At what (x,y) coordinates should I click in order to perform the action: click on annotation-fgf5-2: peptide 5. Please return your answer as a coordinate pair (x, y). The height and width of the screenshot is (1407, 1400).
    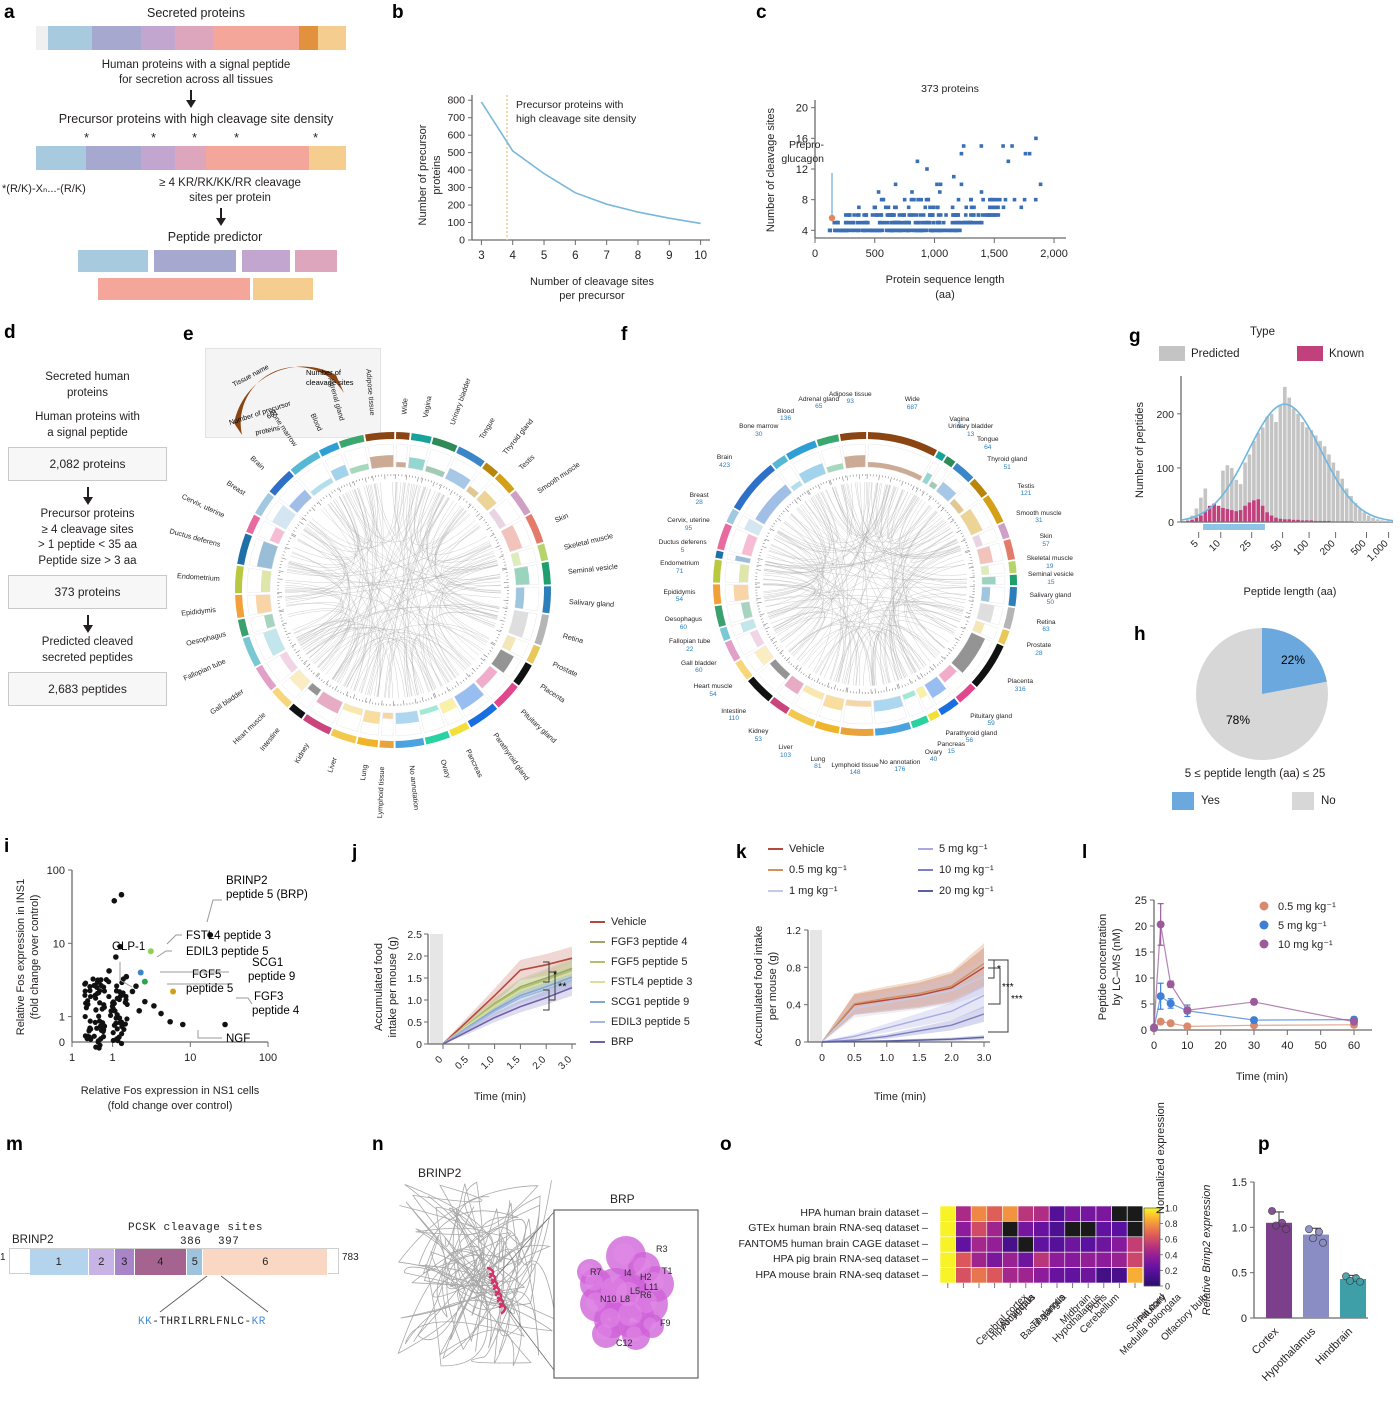
    Looking at the image, I should click on (209, 989).